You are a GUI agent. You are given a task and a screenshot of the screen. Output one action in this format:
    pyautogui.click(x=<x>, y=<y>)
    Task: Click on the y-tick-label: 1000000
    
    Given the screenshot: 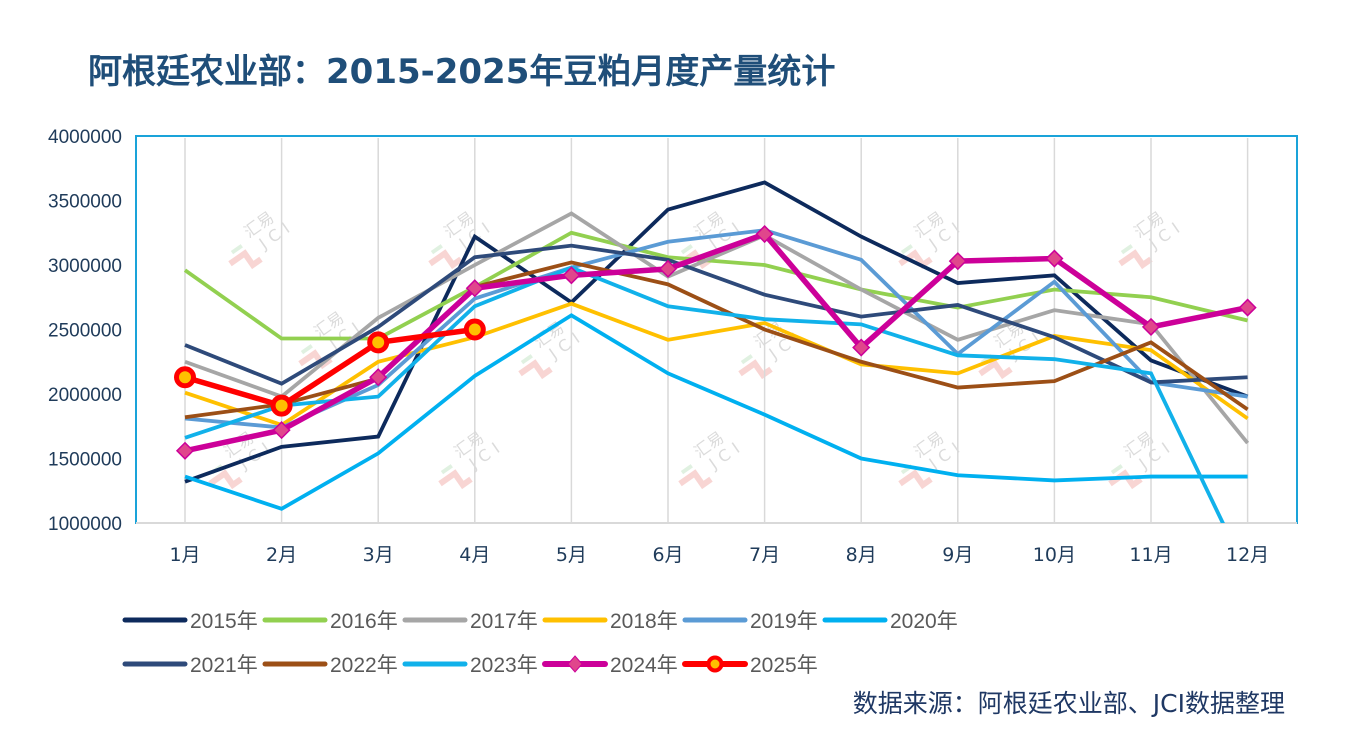 What is the action you would take?
    pyautogui.click(x=85, y=524)
    